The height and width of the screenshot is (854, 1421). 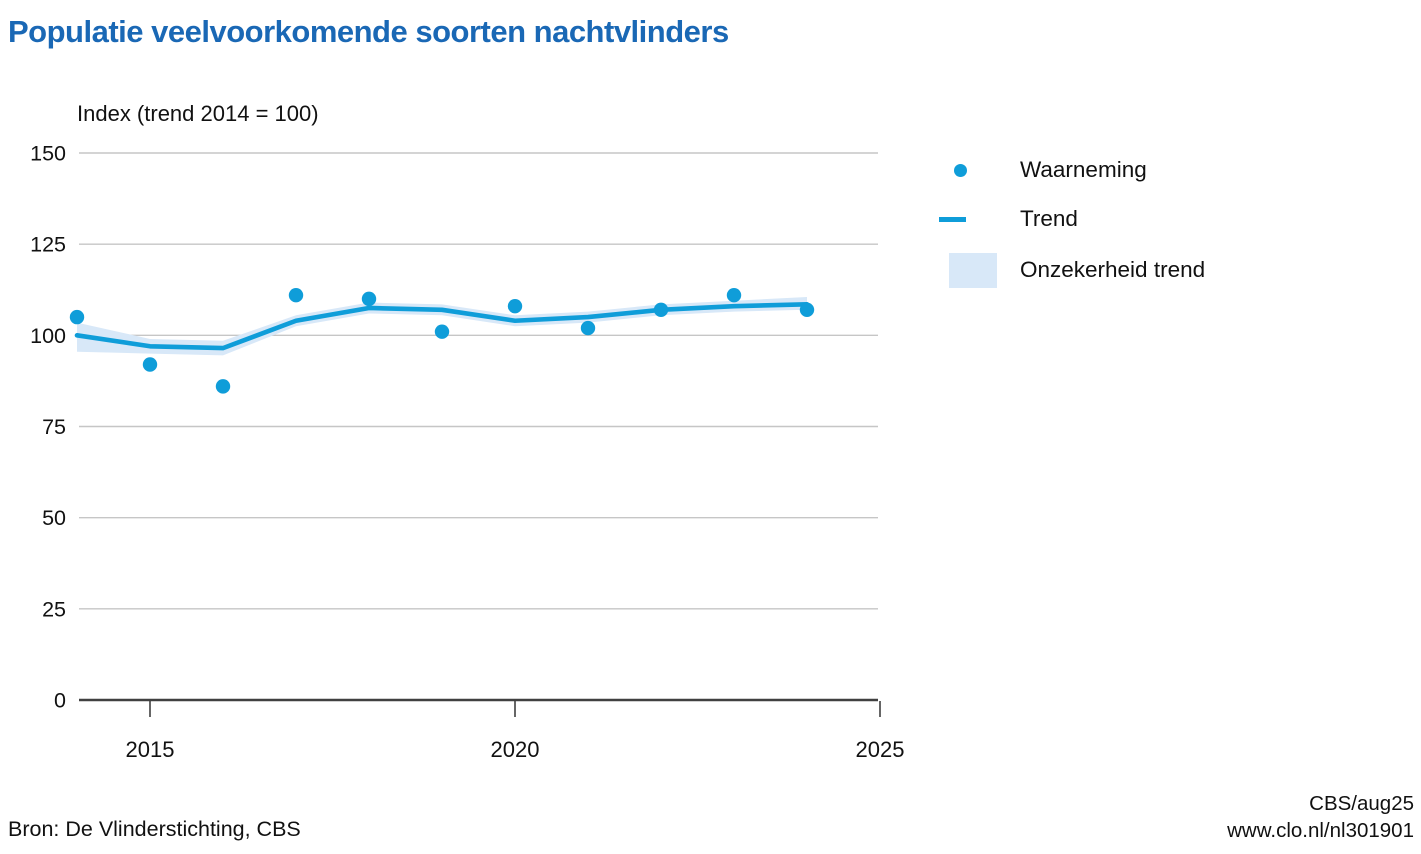 I want to click on dot-icon, so click(x=960, y=170).